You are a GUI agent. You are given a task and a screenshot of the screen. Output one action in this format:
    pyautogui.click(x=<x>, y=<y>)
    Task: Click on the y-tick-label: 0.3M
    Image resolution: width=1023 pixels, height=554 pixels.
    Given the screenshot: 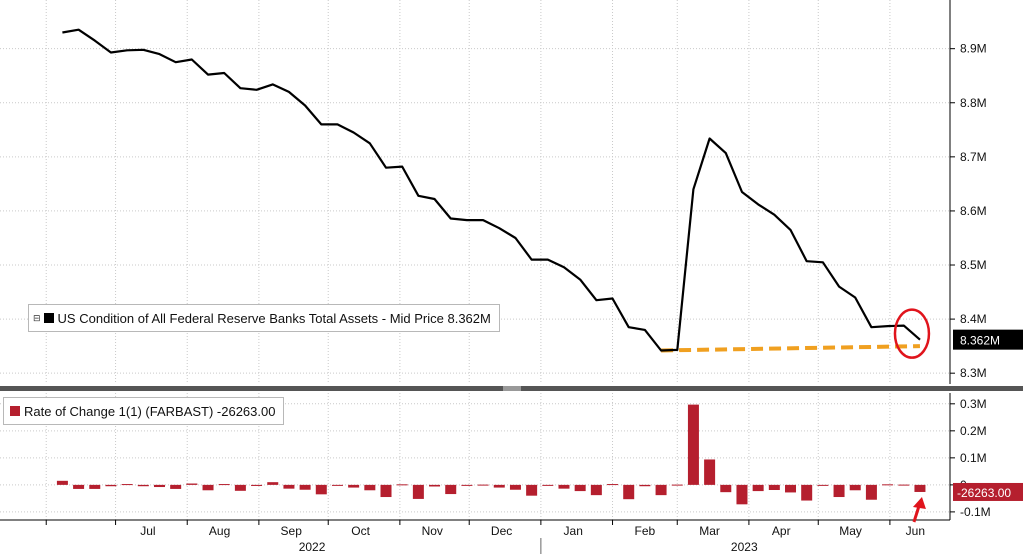 What is the action you would take?
    pyautogui.click(x=973, y=404)
    